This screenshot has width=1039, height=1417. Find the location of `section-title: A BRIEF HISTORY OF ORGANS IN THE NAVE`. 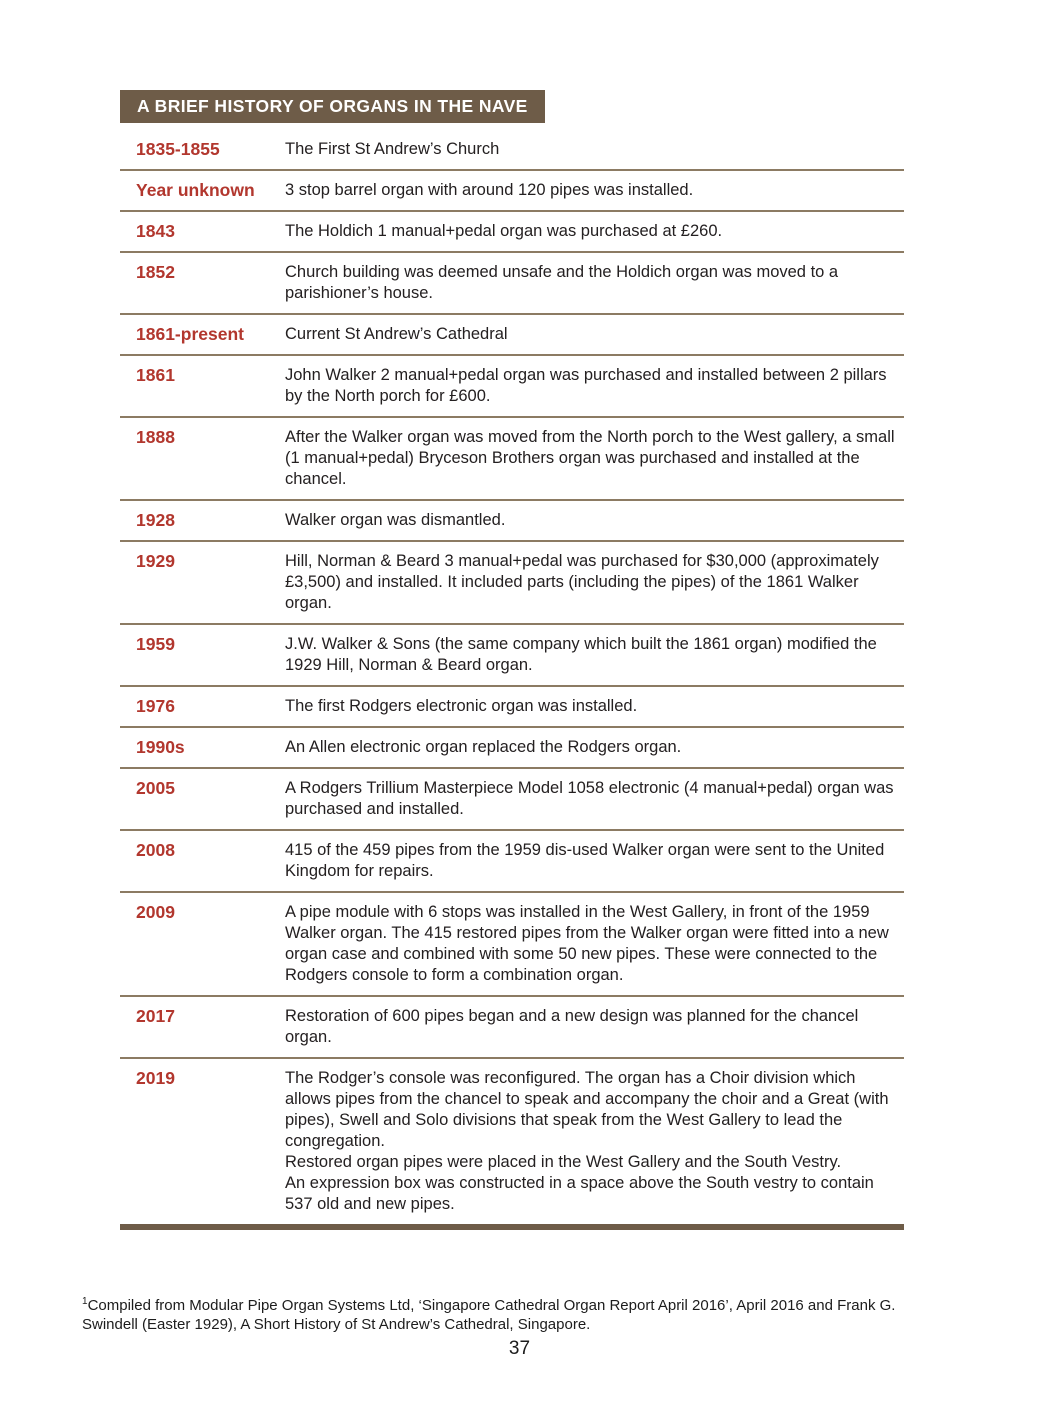

section-title: A BRIEF HISTORY OF ORGANS IN THE NAVE is located at coordinates (332, 106).